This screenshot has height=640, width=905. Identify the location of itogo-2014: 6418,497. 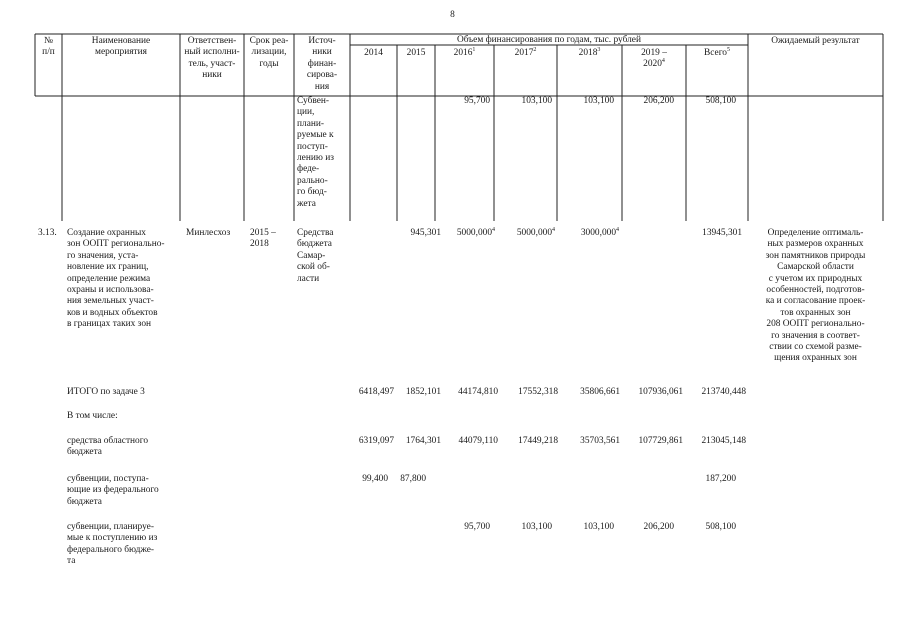
(376, 392).